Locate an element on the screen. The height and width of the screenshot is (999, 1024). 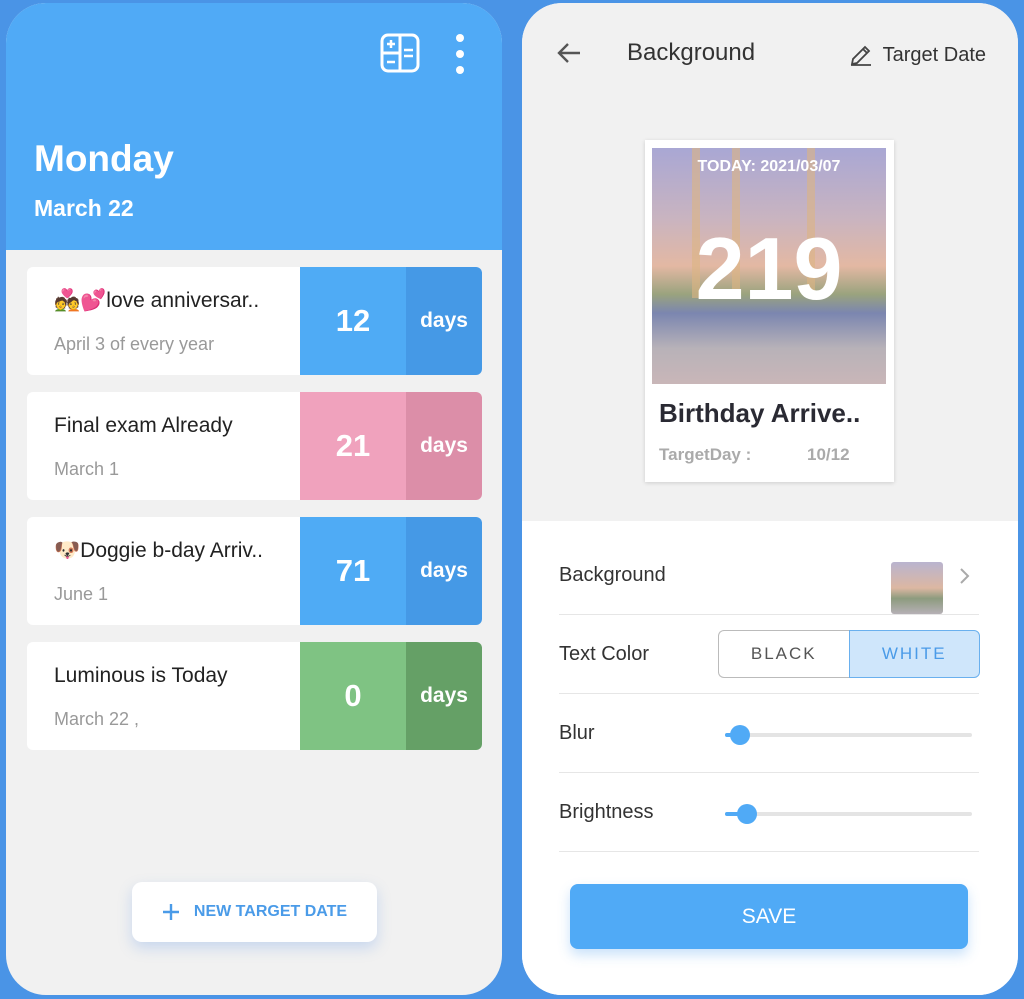
preview-today: TODAY: 2021/03/07 is located at coordinates (769, 166).